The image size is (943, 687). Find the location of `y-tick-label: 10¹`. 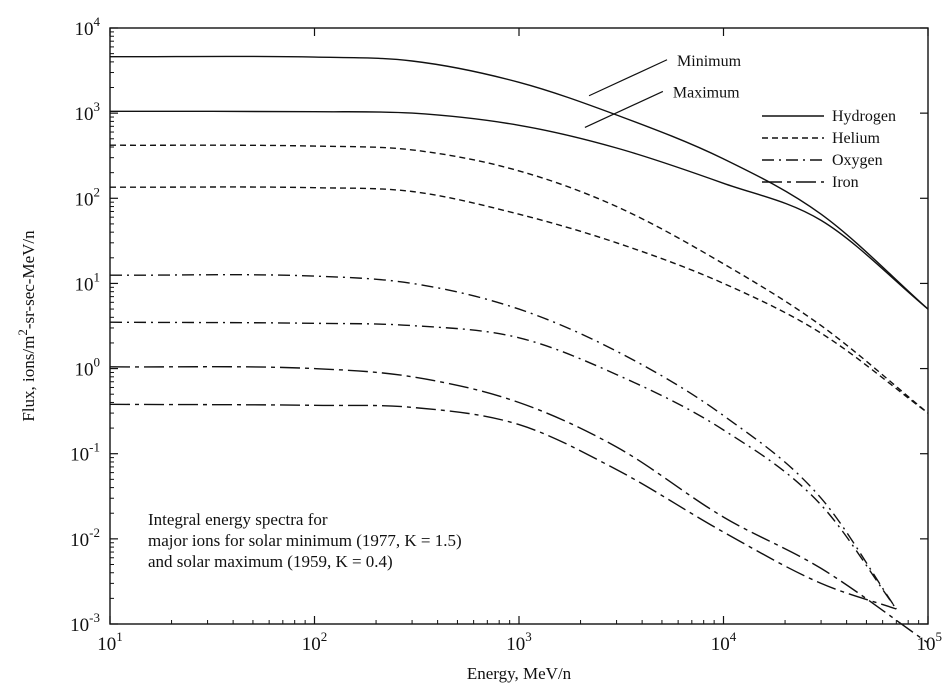

y-tick-label: 10¹ is located at coordinates (88, 282).